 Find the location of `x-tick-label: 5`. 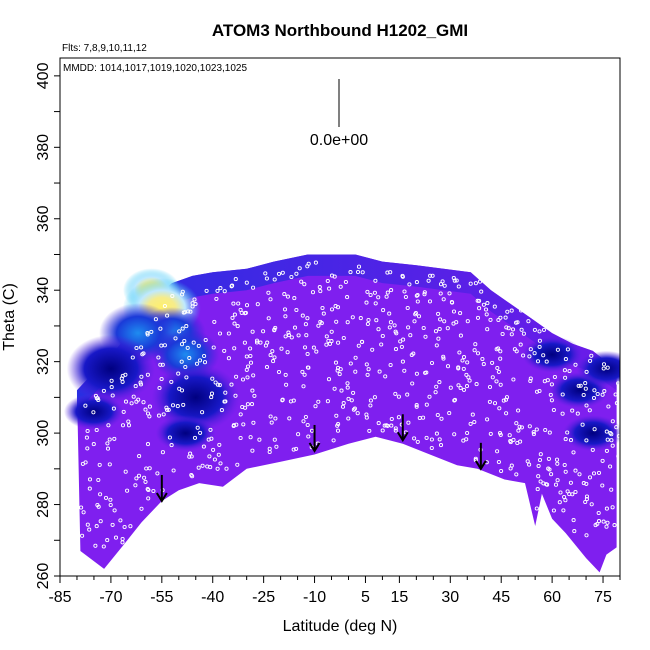

x-tick-label: 5 is located at coordinates (365, 597).